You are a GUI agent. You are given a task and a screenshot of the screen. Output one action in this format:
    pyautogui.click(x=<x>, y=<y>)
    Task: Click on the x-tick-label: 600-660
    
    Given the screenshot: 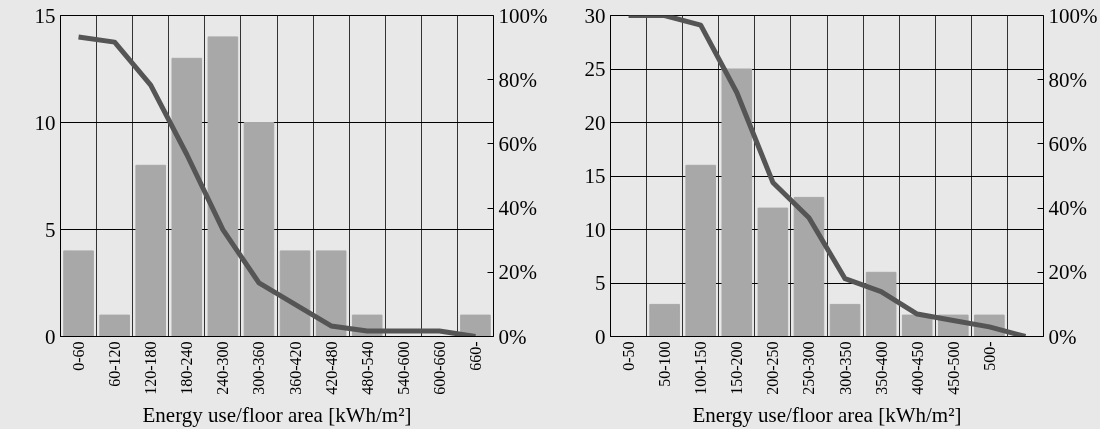 What is the action you would take?
    pyautogui.click(x=439, y=368)
    